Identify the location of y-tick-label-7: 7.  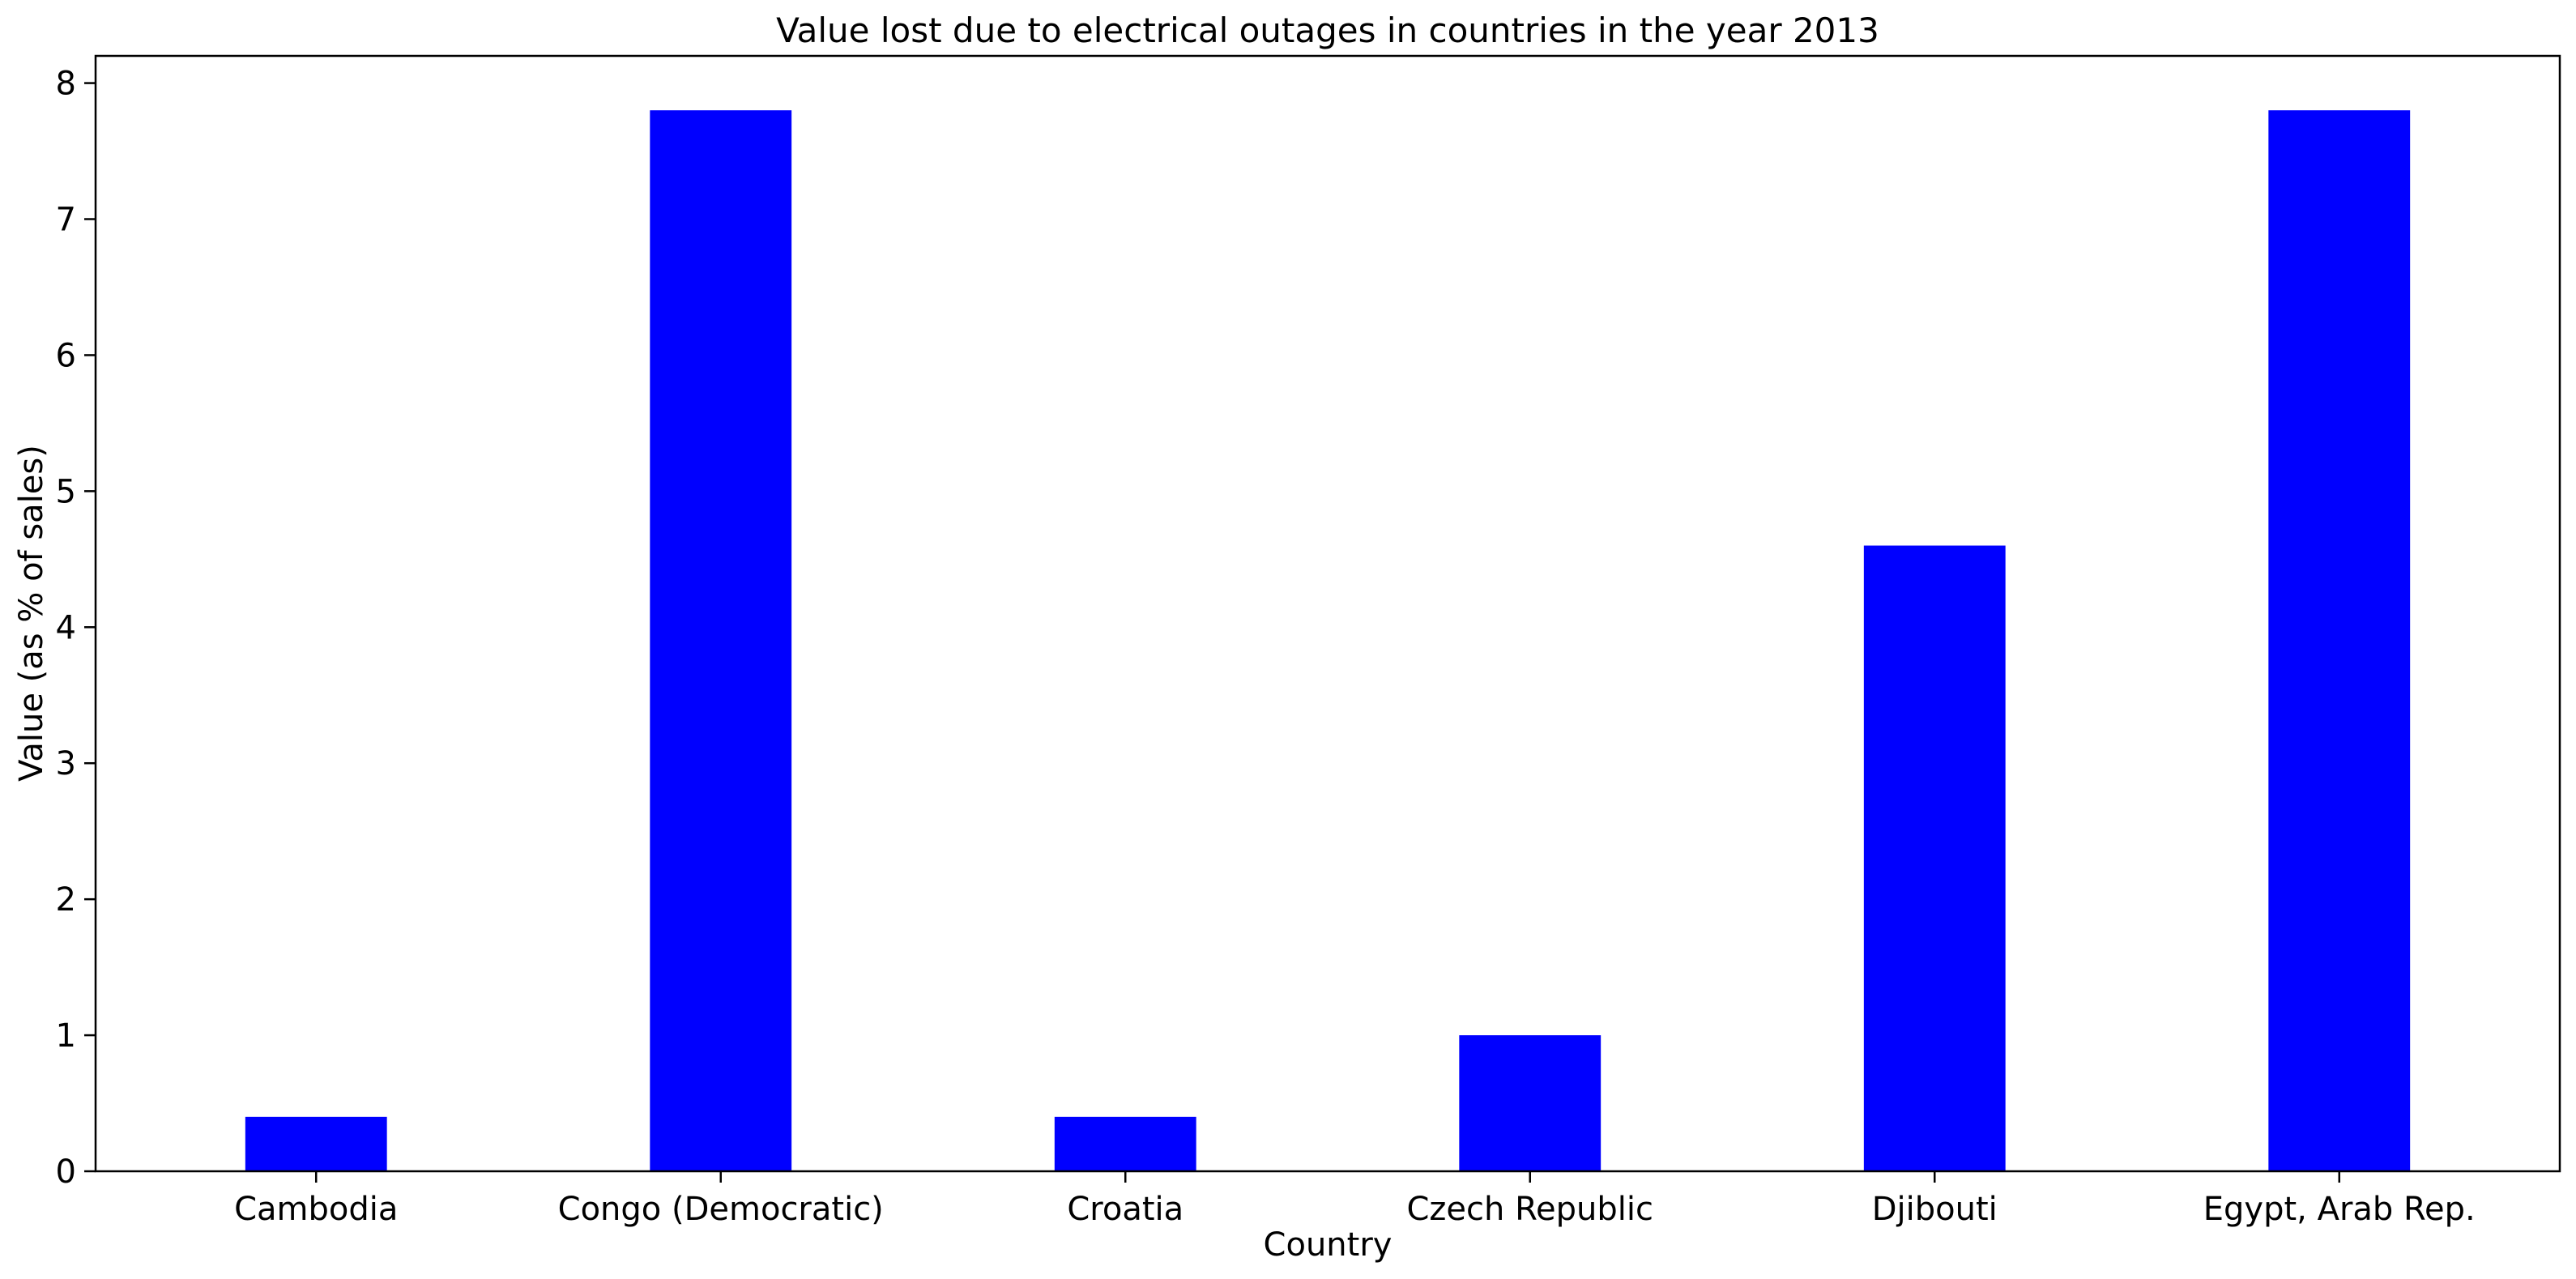
(66, 220).